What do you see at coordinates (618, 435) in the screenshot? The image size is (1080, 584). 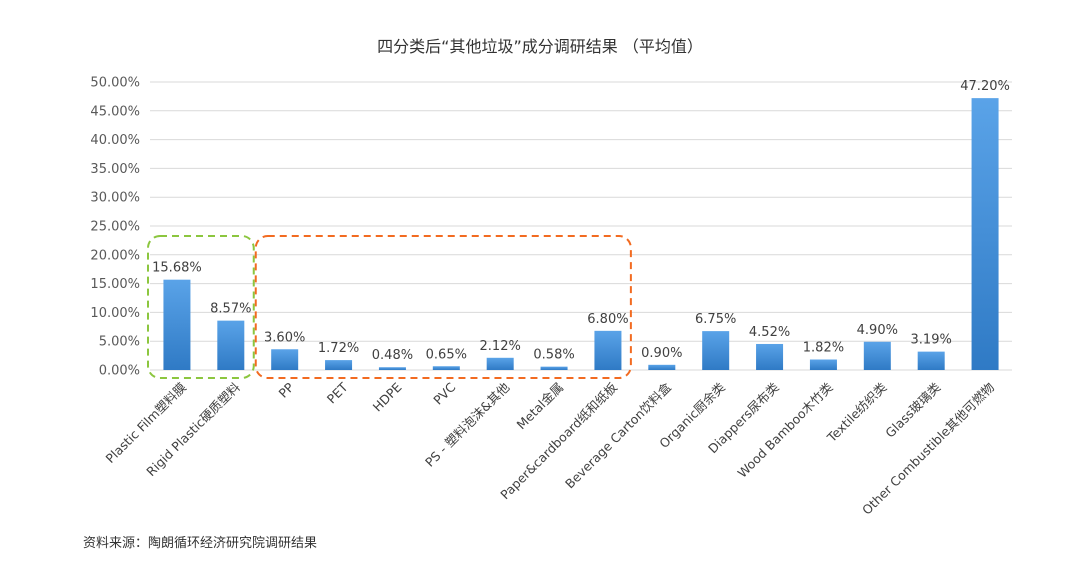 I see `x-tick-label: Beverage Carton饮料盒` at bounding box center [618, 435].